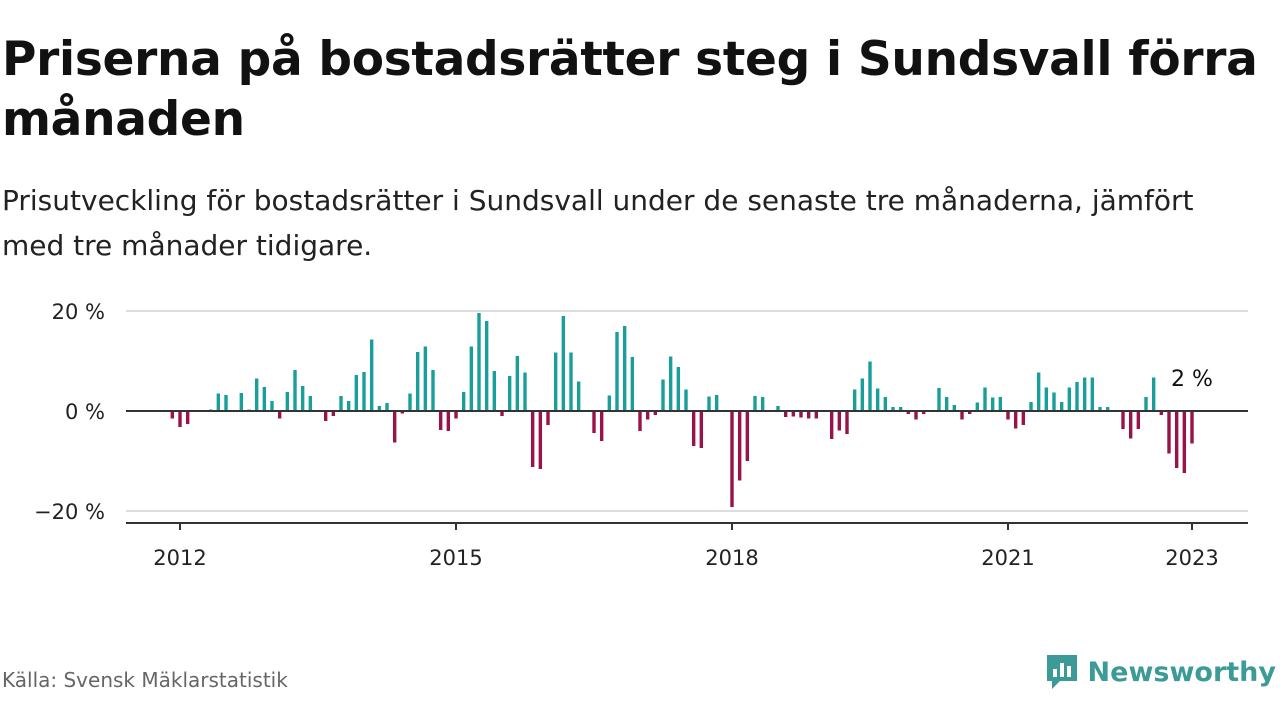  What do you see at coordinates (686, 546) in the screenshot?
I see `x-axis-ticks: 2012 2015 2018 2021 2023` at bounding box center [686, 546].